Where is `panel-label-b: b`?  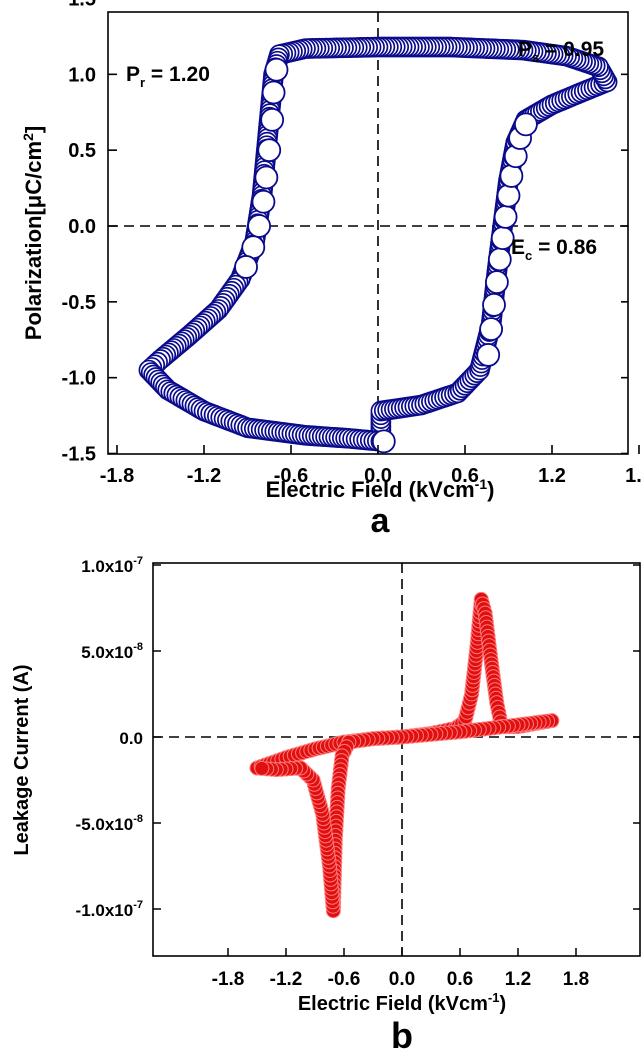 panel-label-b: b is located at coordinates (402, 1034).